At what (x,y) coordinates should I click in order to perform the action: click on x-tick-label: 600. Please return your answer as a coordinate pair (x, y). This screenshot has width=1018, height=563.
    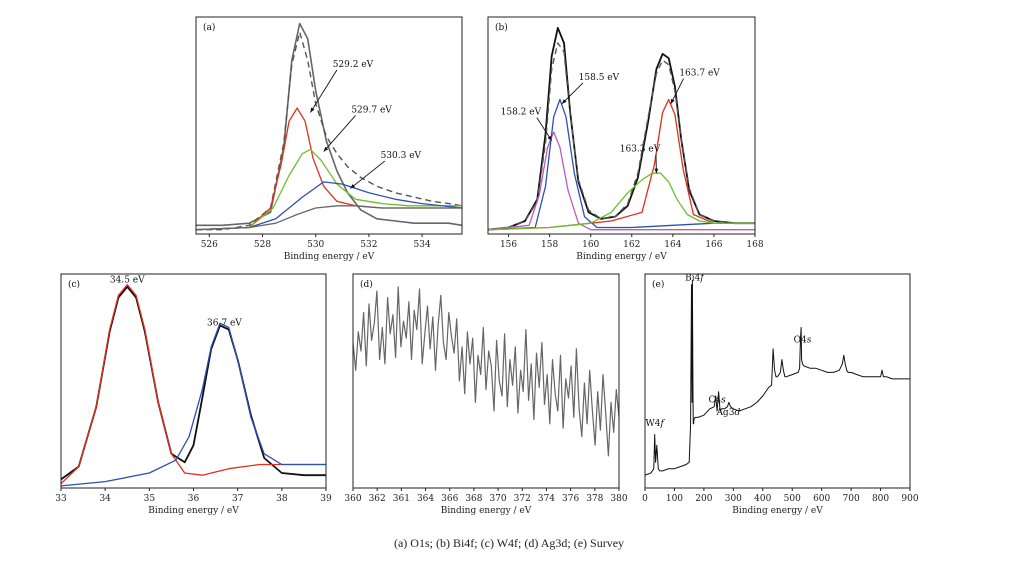
    Looking at the image, I should click on (821, 499).